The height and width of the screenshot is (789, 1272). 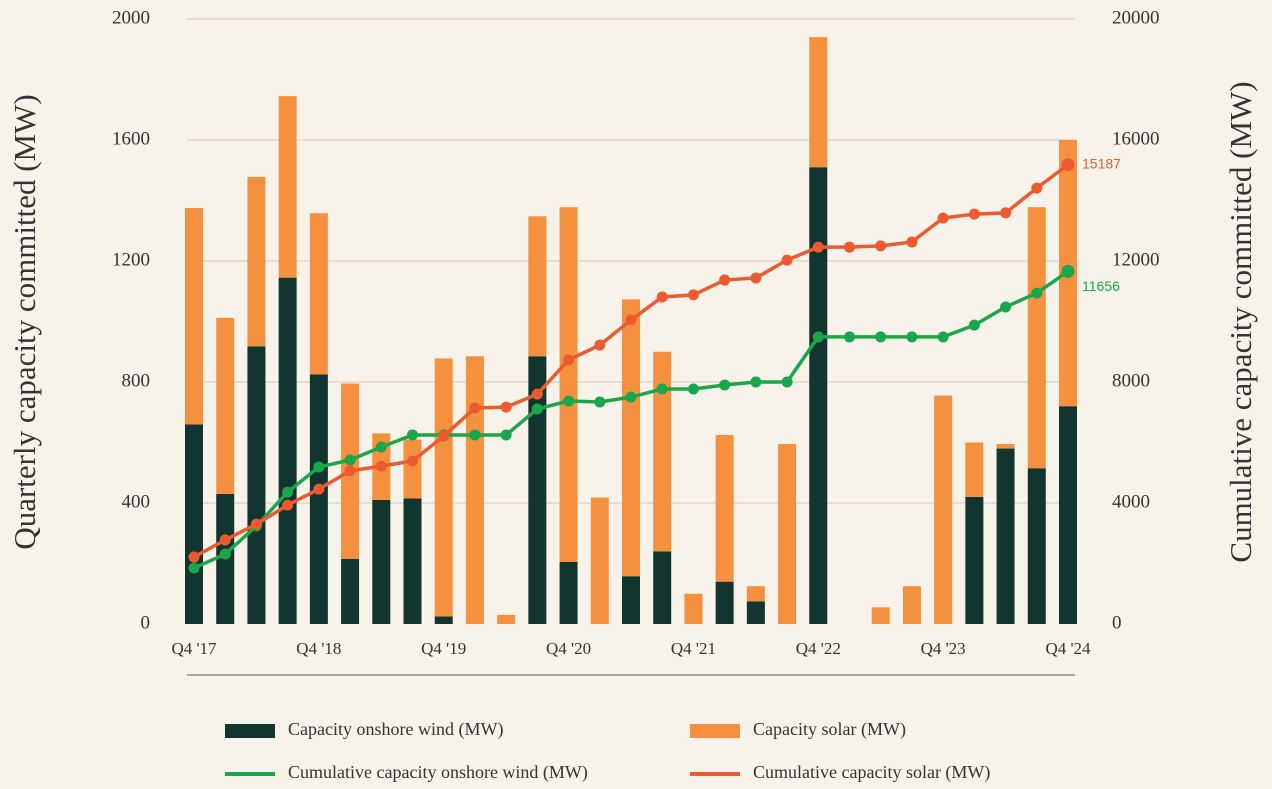 What do you see at coordinates (395, 729) in the screenshot?
I see `legend-label: Capacity onshore wind (MW)` at bounding box center [395, 729].